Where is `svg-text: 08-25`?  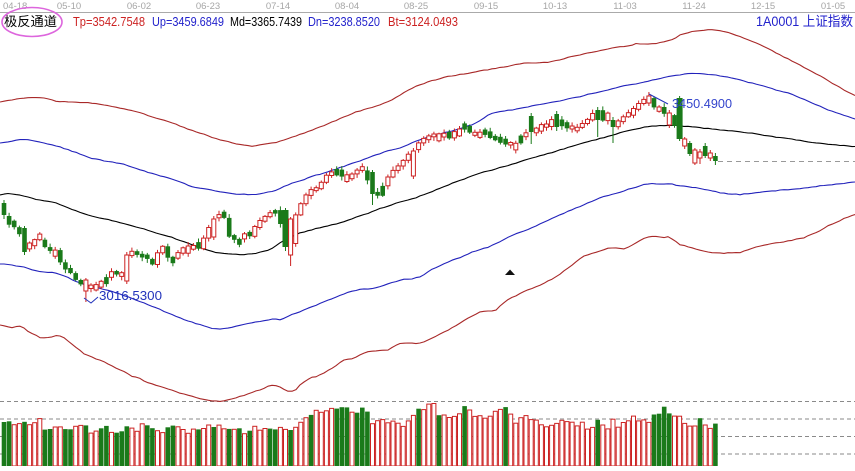 svg-text: 08-25 is located at coordinates (416, 6).